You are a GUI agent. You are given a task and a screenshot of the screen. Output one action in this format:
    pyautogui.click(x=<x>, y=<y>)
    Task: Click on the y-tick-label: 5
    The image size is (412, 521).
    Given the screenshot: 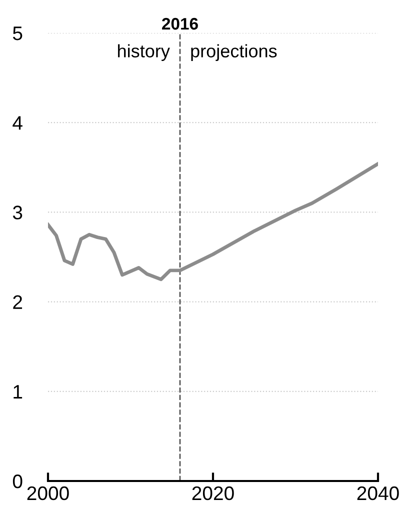 What is the action you would take?
    pyautogui.click(x=17, y=33)
    